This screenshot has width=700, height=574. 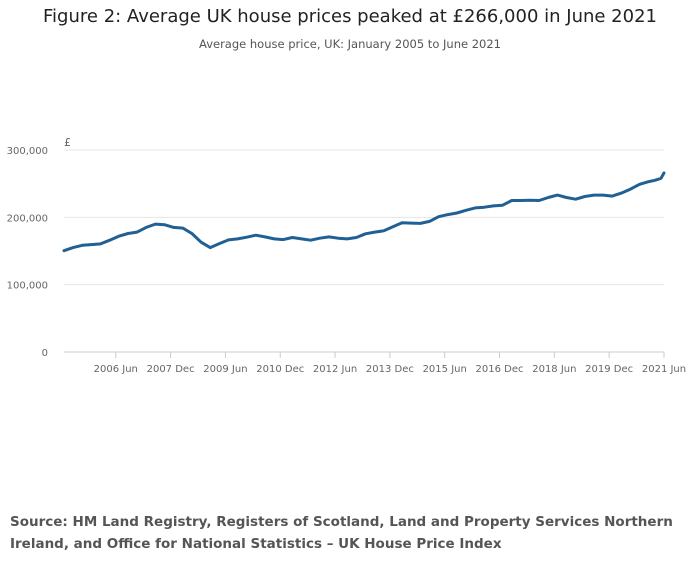 I want to click on y-tick-label: 0, so click(x=45, y=353).